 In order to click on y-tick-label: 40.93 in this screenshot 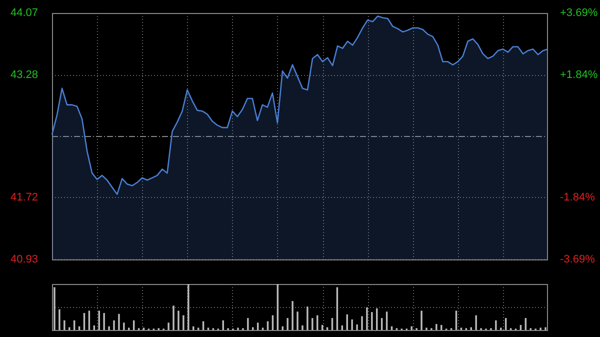, I will do `click(24, 259)`.